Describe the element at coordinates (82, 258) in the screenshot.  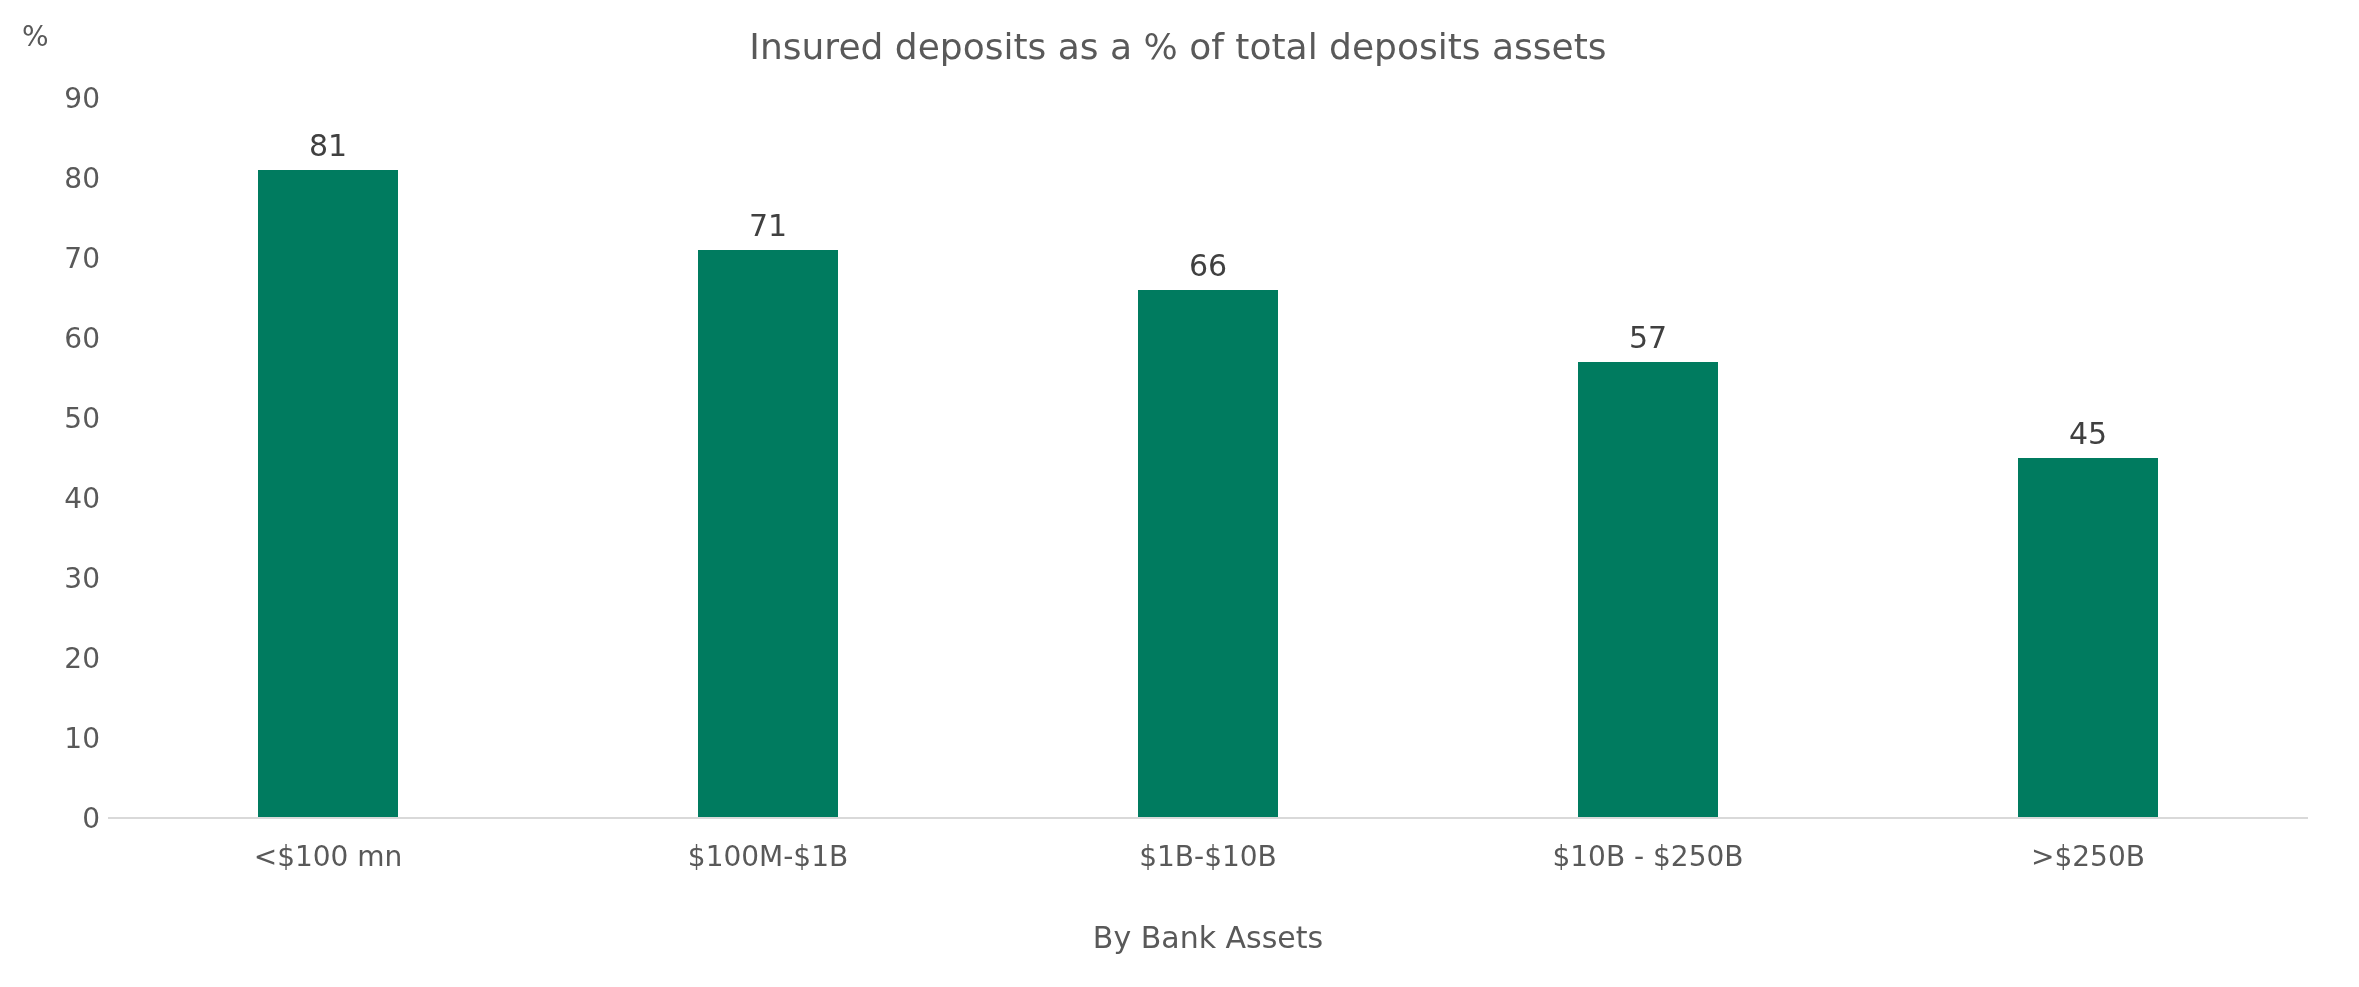
I see `y-tick-label: 70` at that location.